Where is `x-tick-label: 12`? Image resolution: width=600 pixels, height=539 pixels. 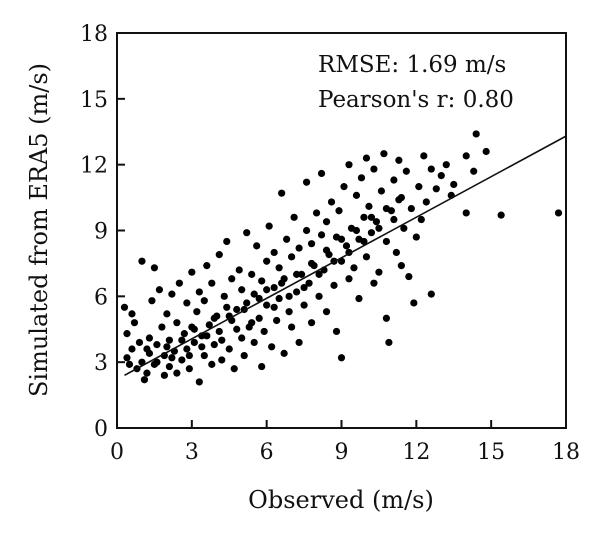 x-tick-label: 12 is located at coordinates (416, 452).